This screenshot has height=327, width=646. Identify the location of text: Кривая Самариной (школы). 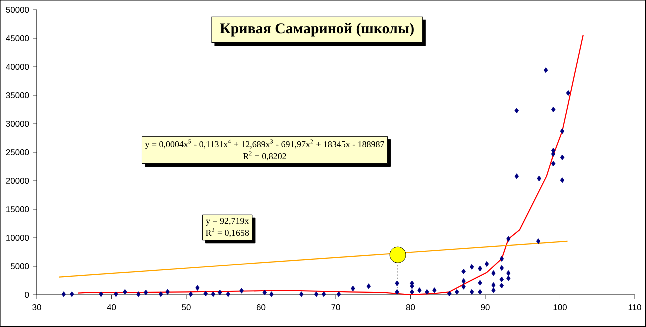
(317, 30).